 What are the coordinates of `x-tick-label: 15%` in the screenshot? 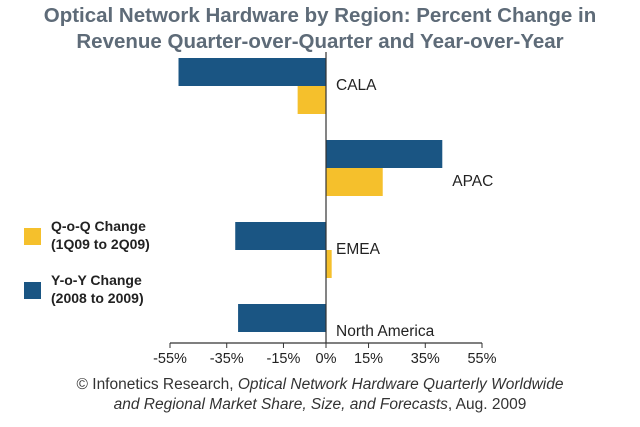 It's located at (368, 359).